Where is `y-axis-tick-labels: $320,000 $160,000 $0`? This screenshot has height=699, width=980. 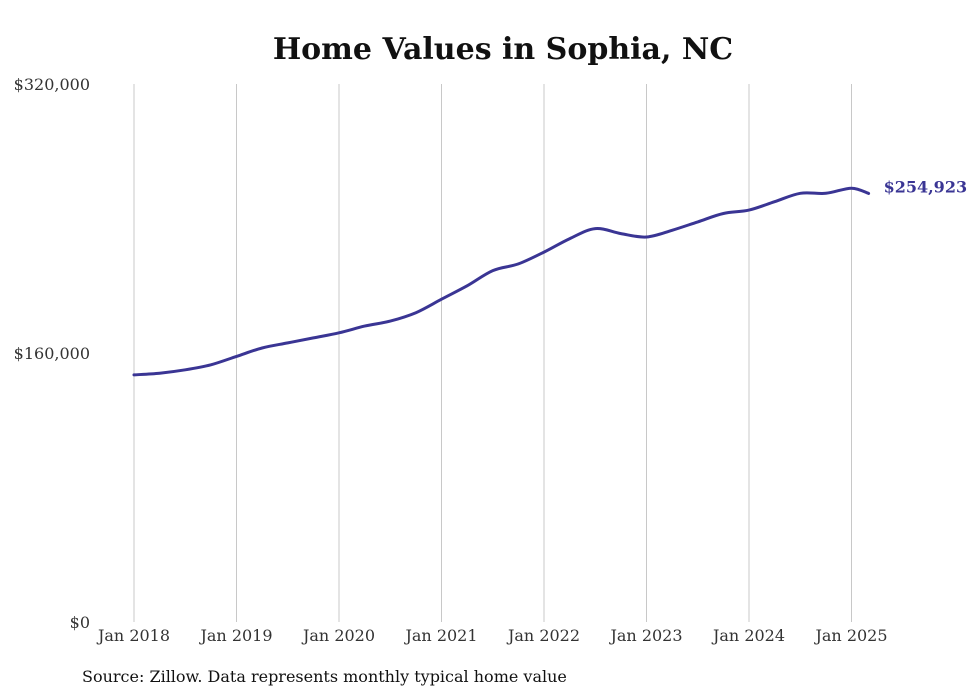 y-axis-tick-labels: $320,000 $160,000 $0 is located at coordinates (52, 353).